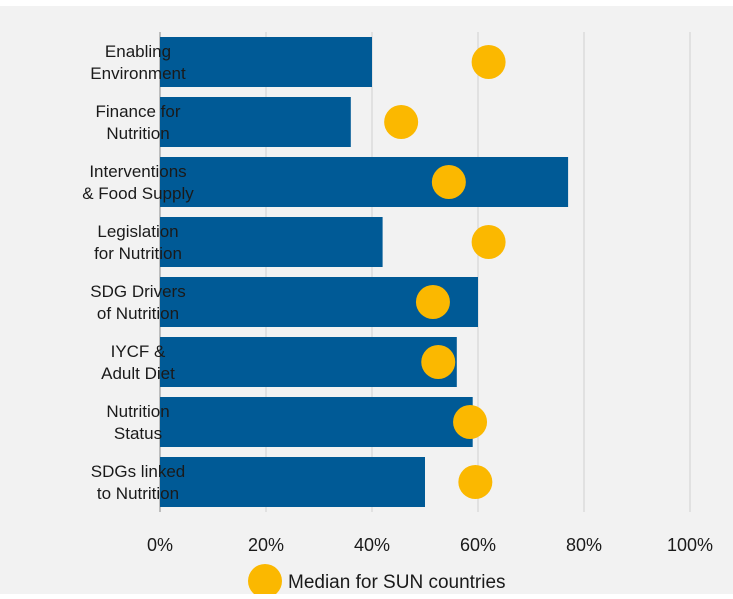 The width and height of the screenshot is (733, 599). What do you see at coordinates (138, 193) in the screenshot?
I see `category-label-line: & Food Supply` at bounding box center [138, 193].